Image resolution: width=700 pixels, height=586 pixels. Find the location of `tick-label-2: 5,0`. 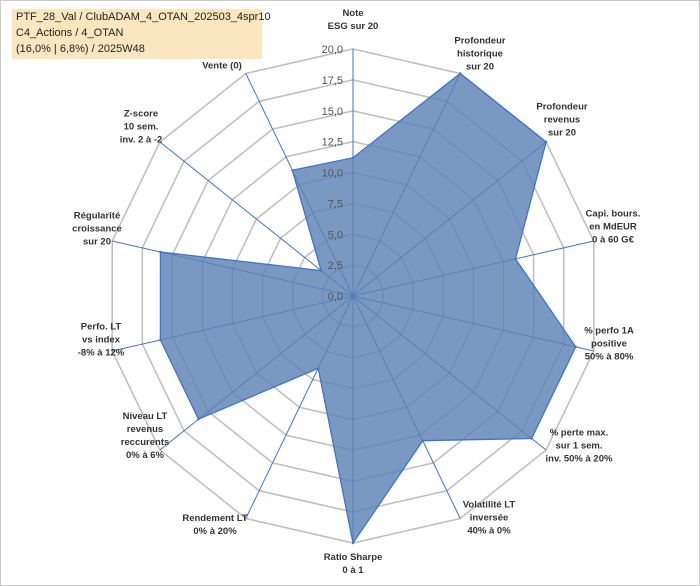

tick-label-2: 5,0 is located at coordinates (335, 235).